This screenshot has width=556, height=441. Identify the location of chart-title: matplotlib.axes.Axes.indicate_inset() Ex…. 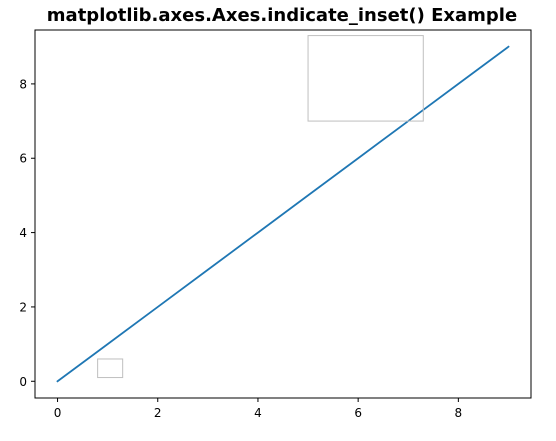
(282, 15).